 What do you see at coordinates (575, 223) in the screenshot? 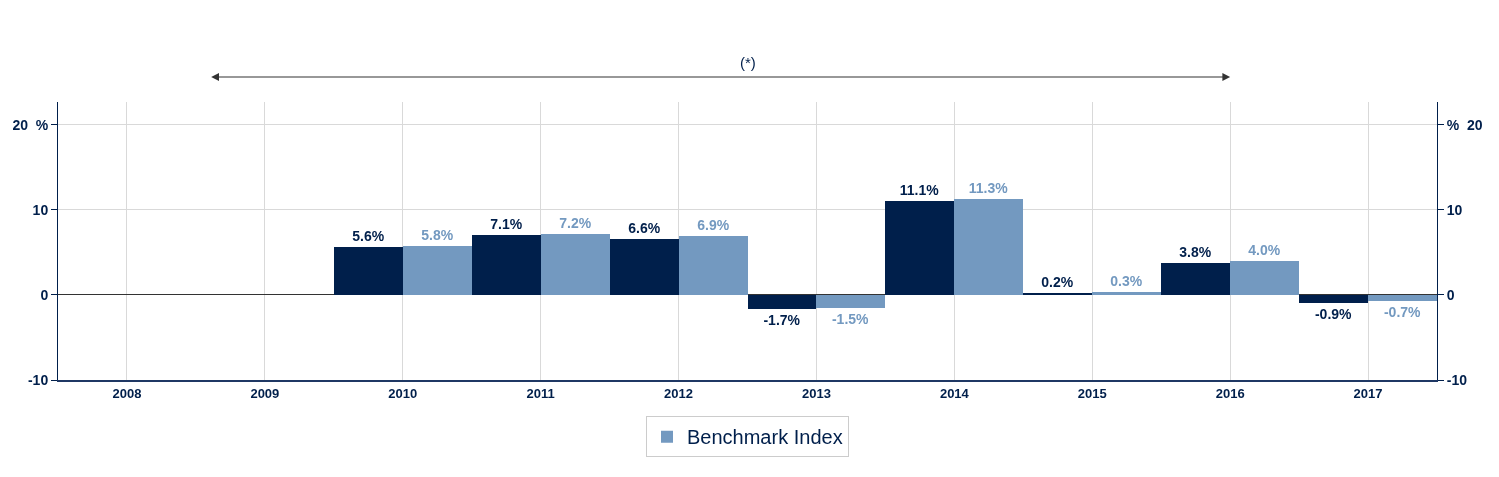
I see `data-label: 7.2%` at bounding box center [575, 223].